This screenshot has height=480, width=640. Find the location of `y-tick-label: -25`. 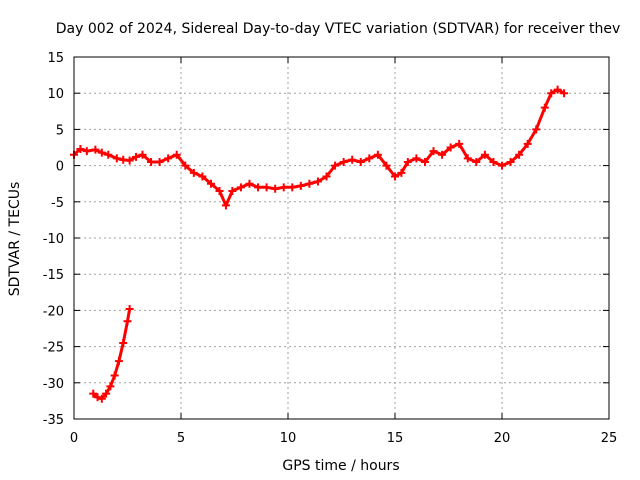

y-tick-label: -25 is located at coordinates (53, 348).